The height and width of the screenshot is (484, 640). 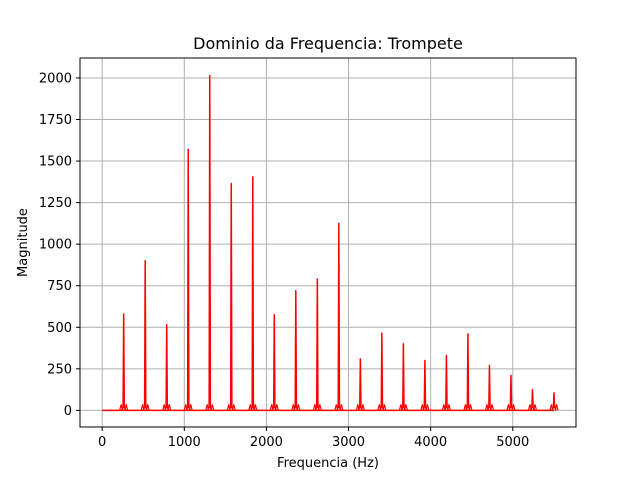 What do you see at coordinates (55, 245) in the screenshot?
I see `y-tick-label: 1000` at bounding box center [55, 245].